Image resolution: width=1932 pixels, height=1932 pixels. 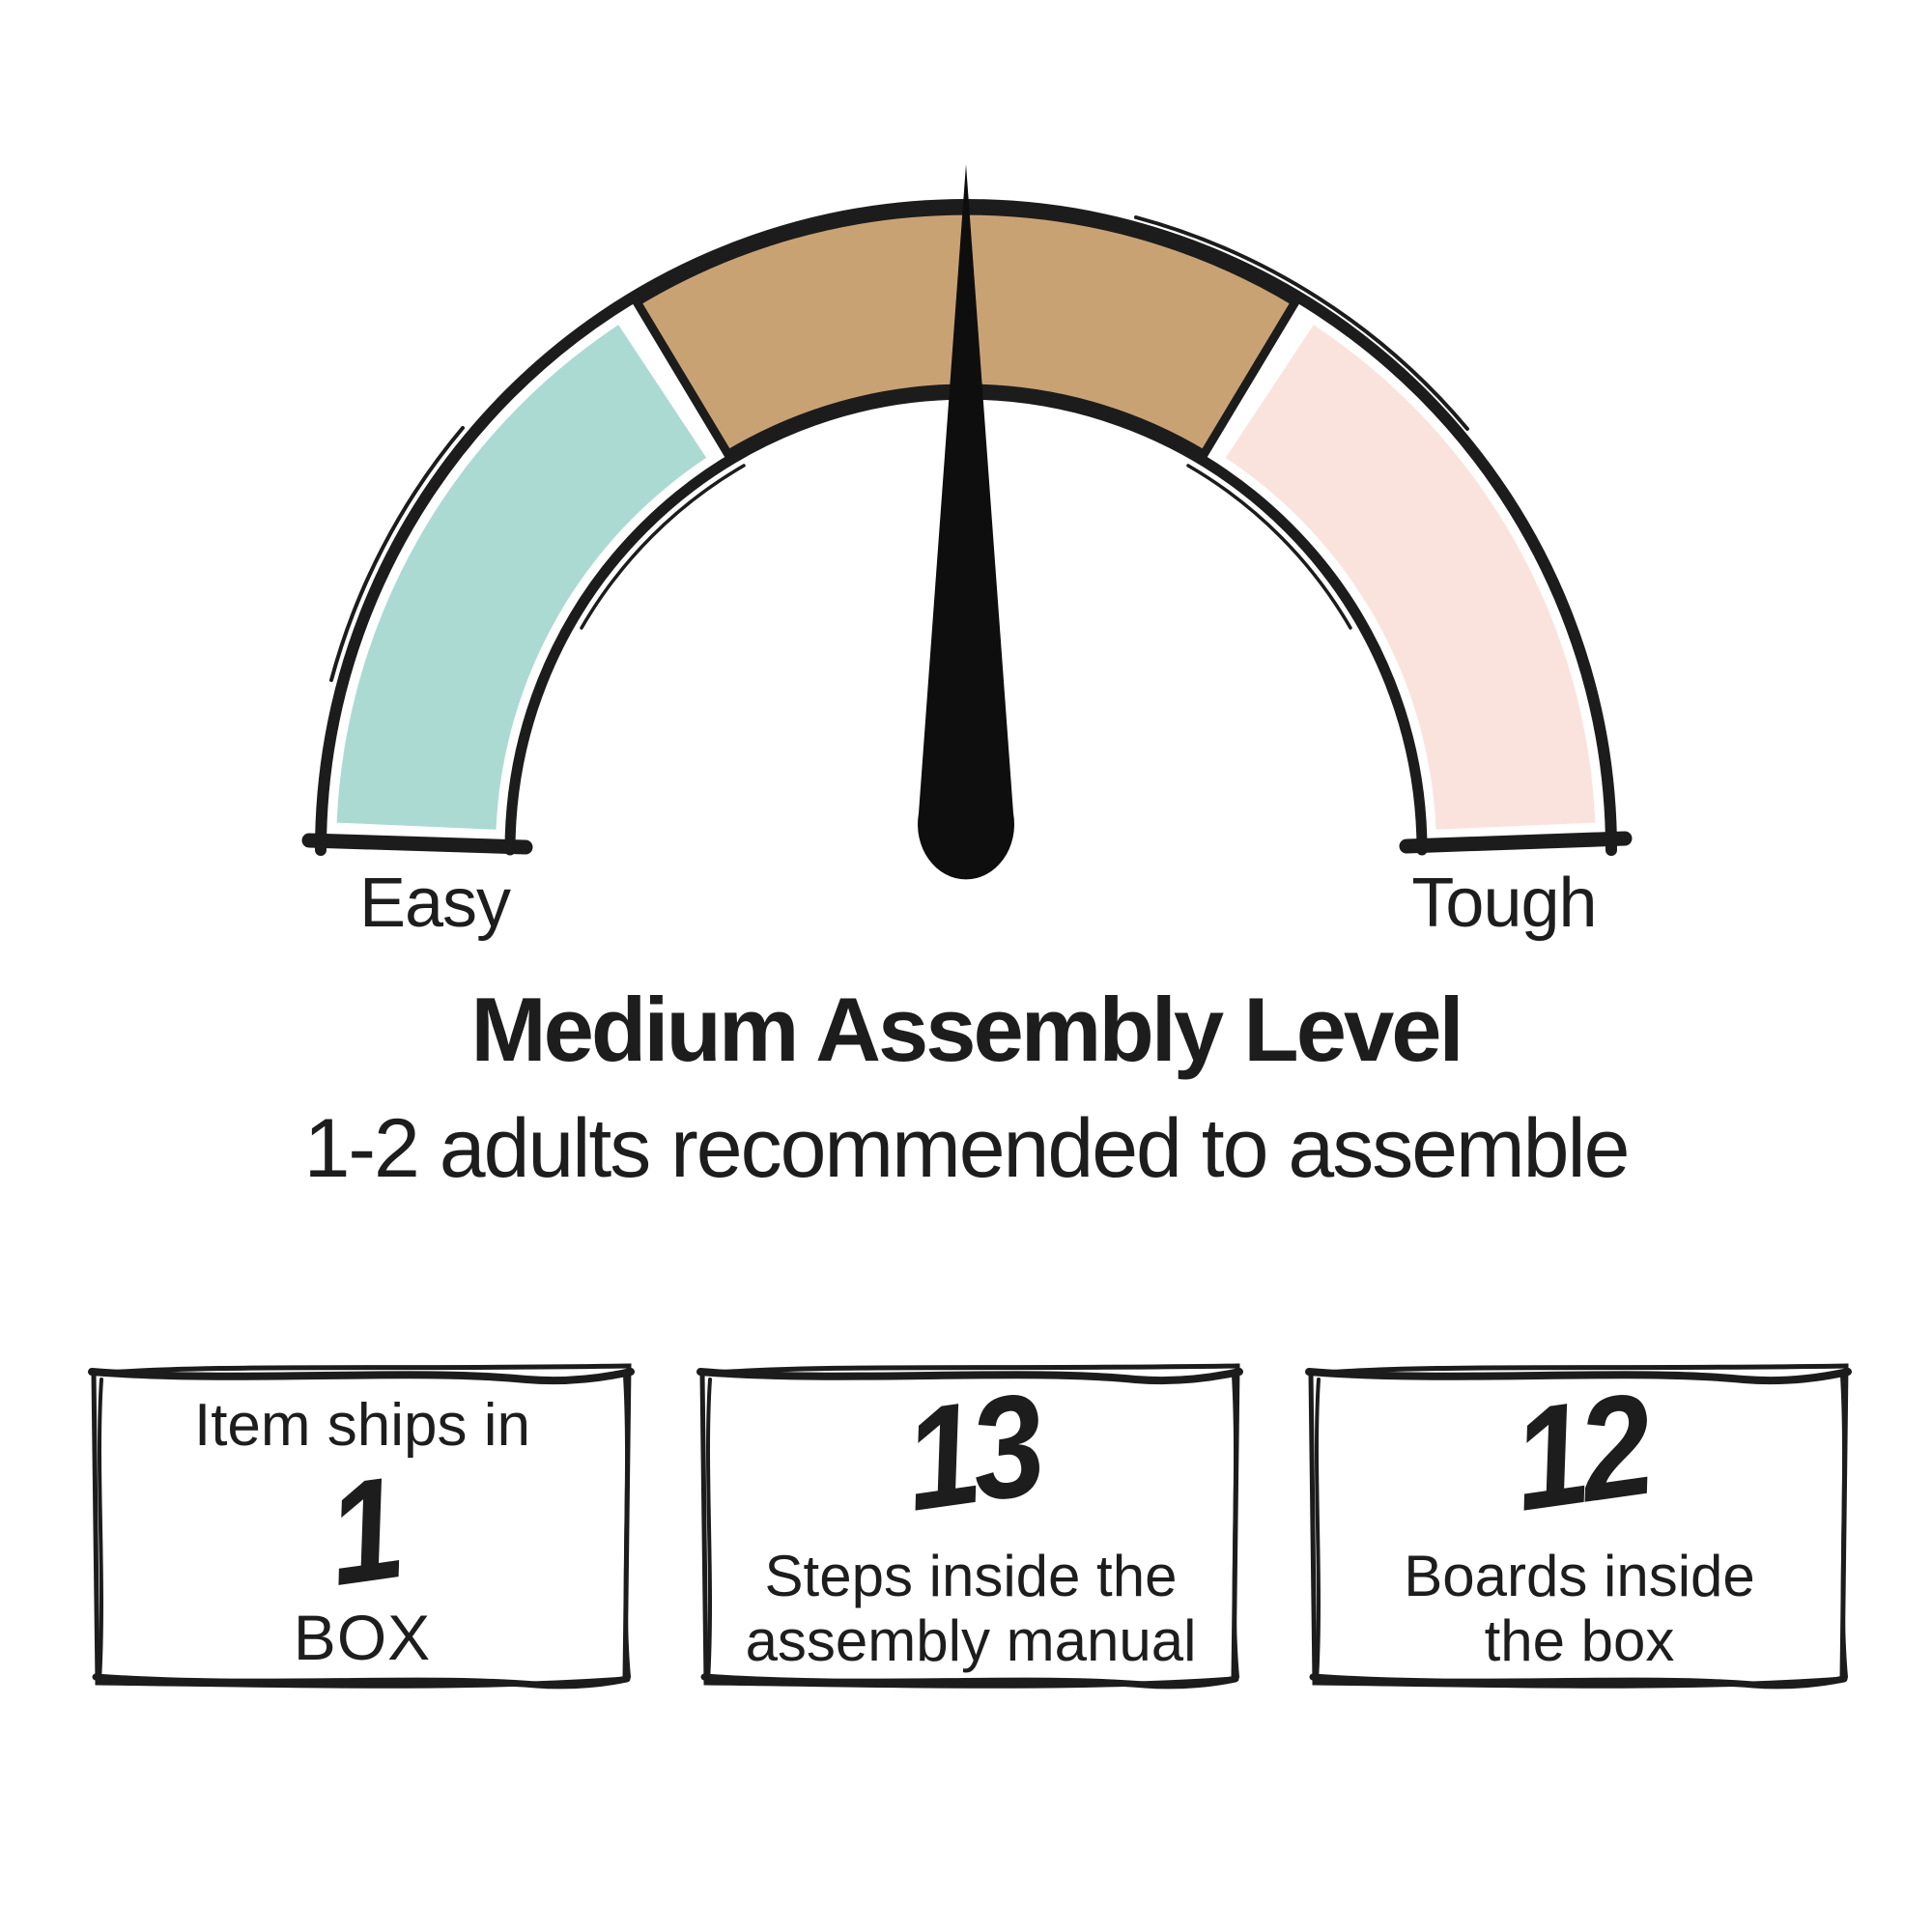 What do you see at coordinates (1516, 842) in the screenshot?
I see `gauge-right-end-cap` at bounding box center [1516, 842].